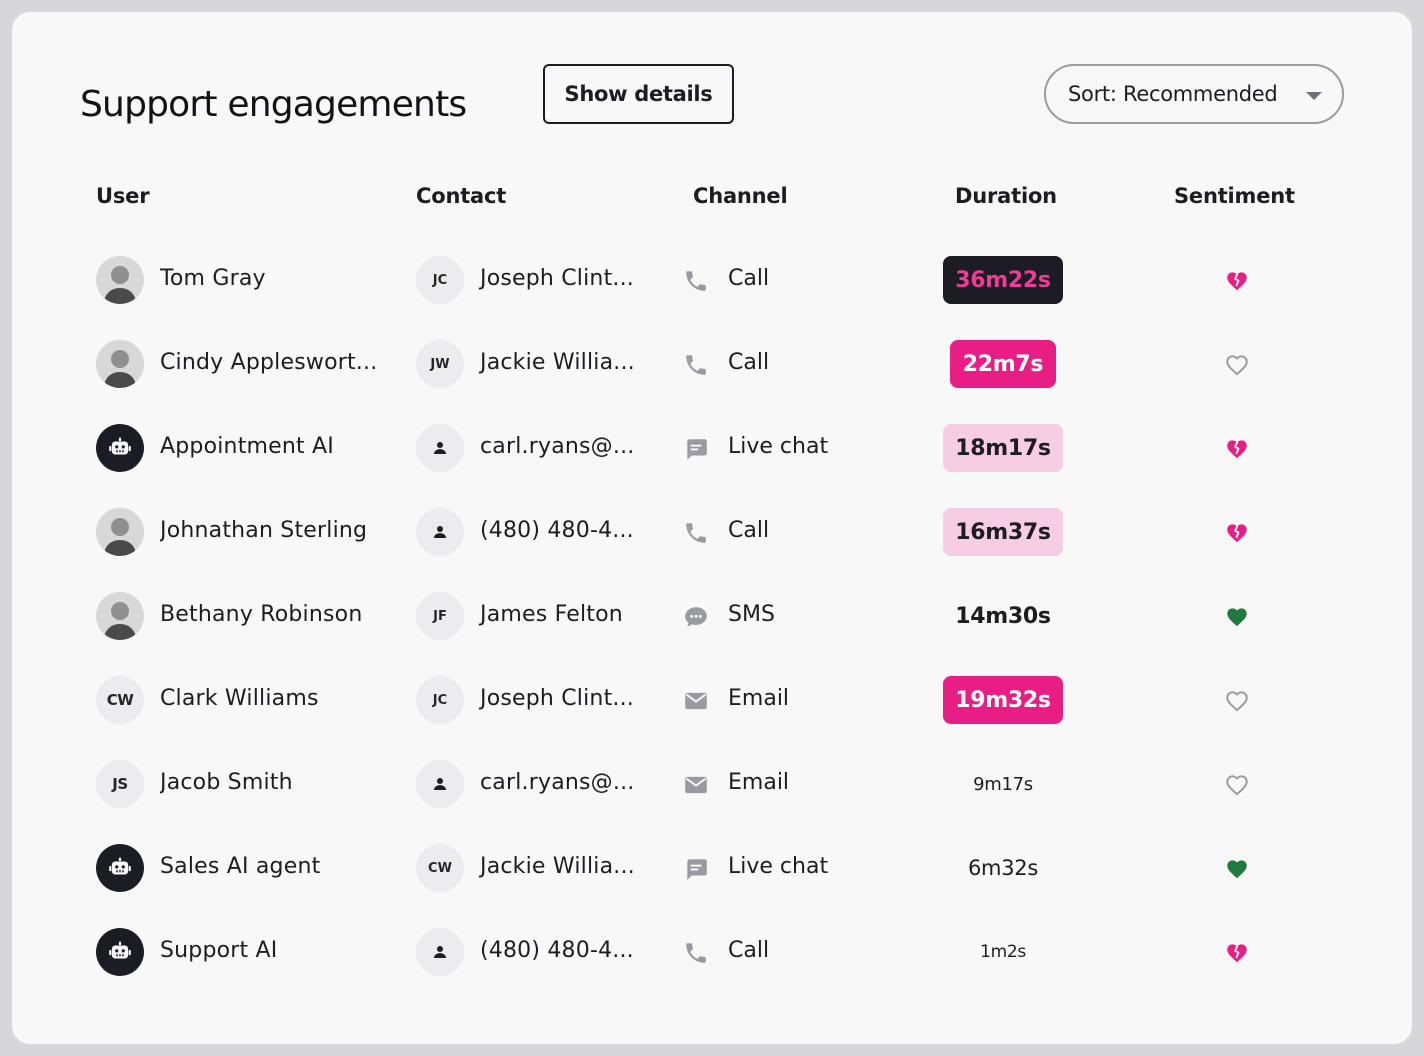 The height and width of the screenshot is (1056, 1424). Describe the element at coordinates (120, 784) in the screenshot. I see `user-avatar: JS` at that location.